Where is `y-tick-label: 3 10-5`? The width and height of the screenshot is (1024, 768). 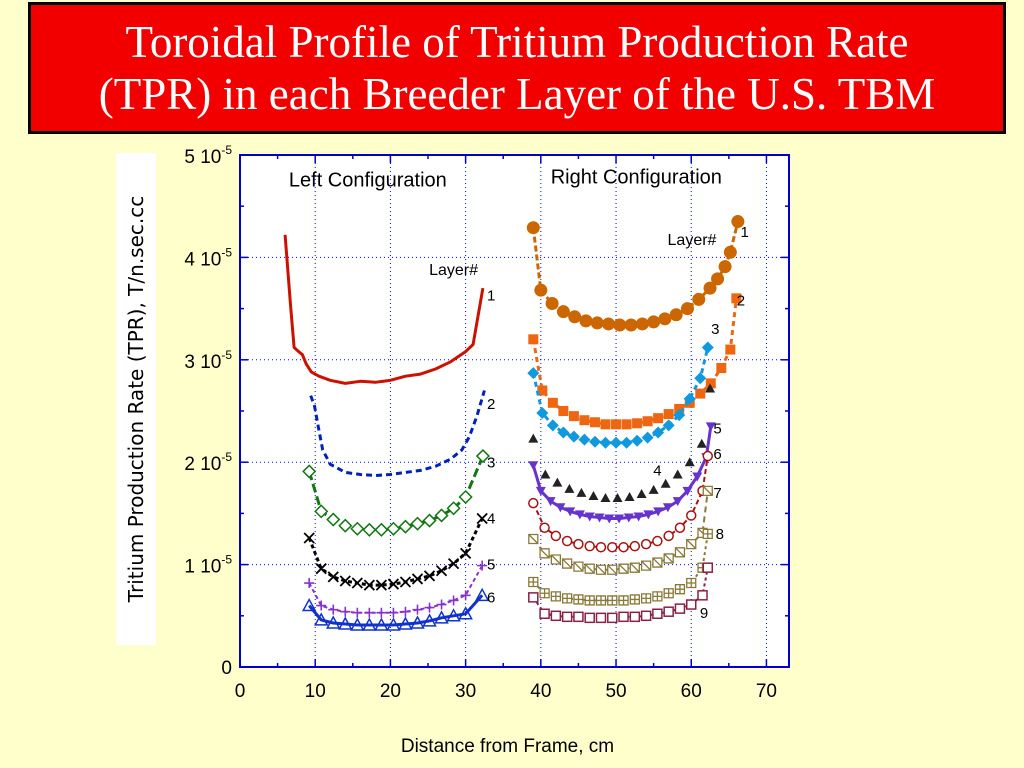
y-tick-label: 3 10-5 is located at coordinates (208, 360).